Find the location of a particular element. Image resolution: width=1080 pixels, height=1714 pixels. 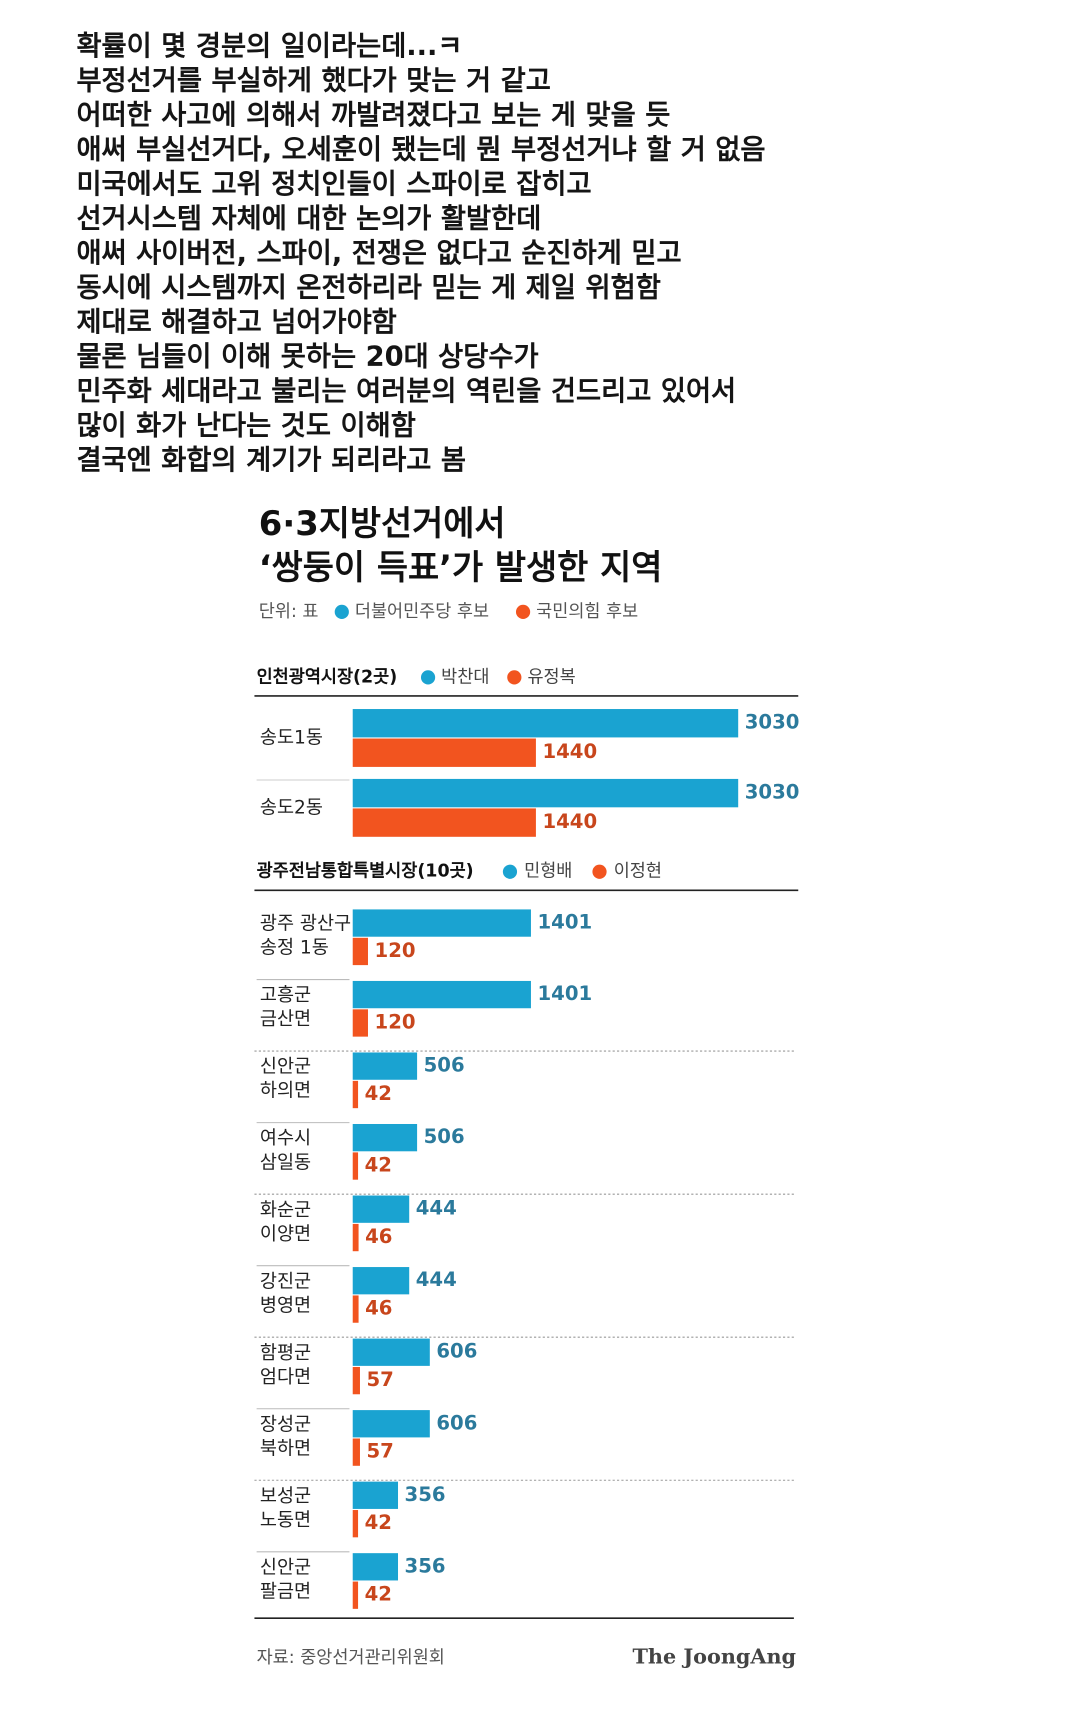

unit: 단위: 표 is located at coordinates (289, 612).